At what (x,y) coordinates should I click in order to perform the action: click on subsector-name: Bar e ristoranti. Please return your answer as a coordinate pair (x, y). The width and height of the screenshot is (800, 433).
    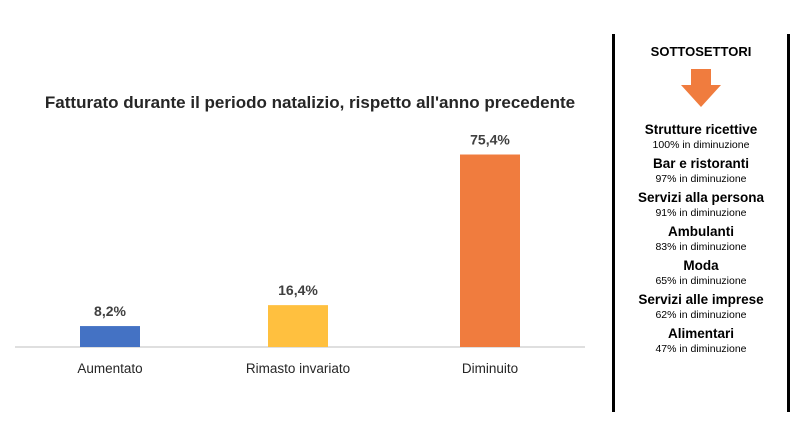
    Looking at the image, I should click on (701, 163).